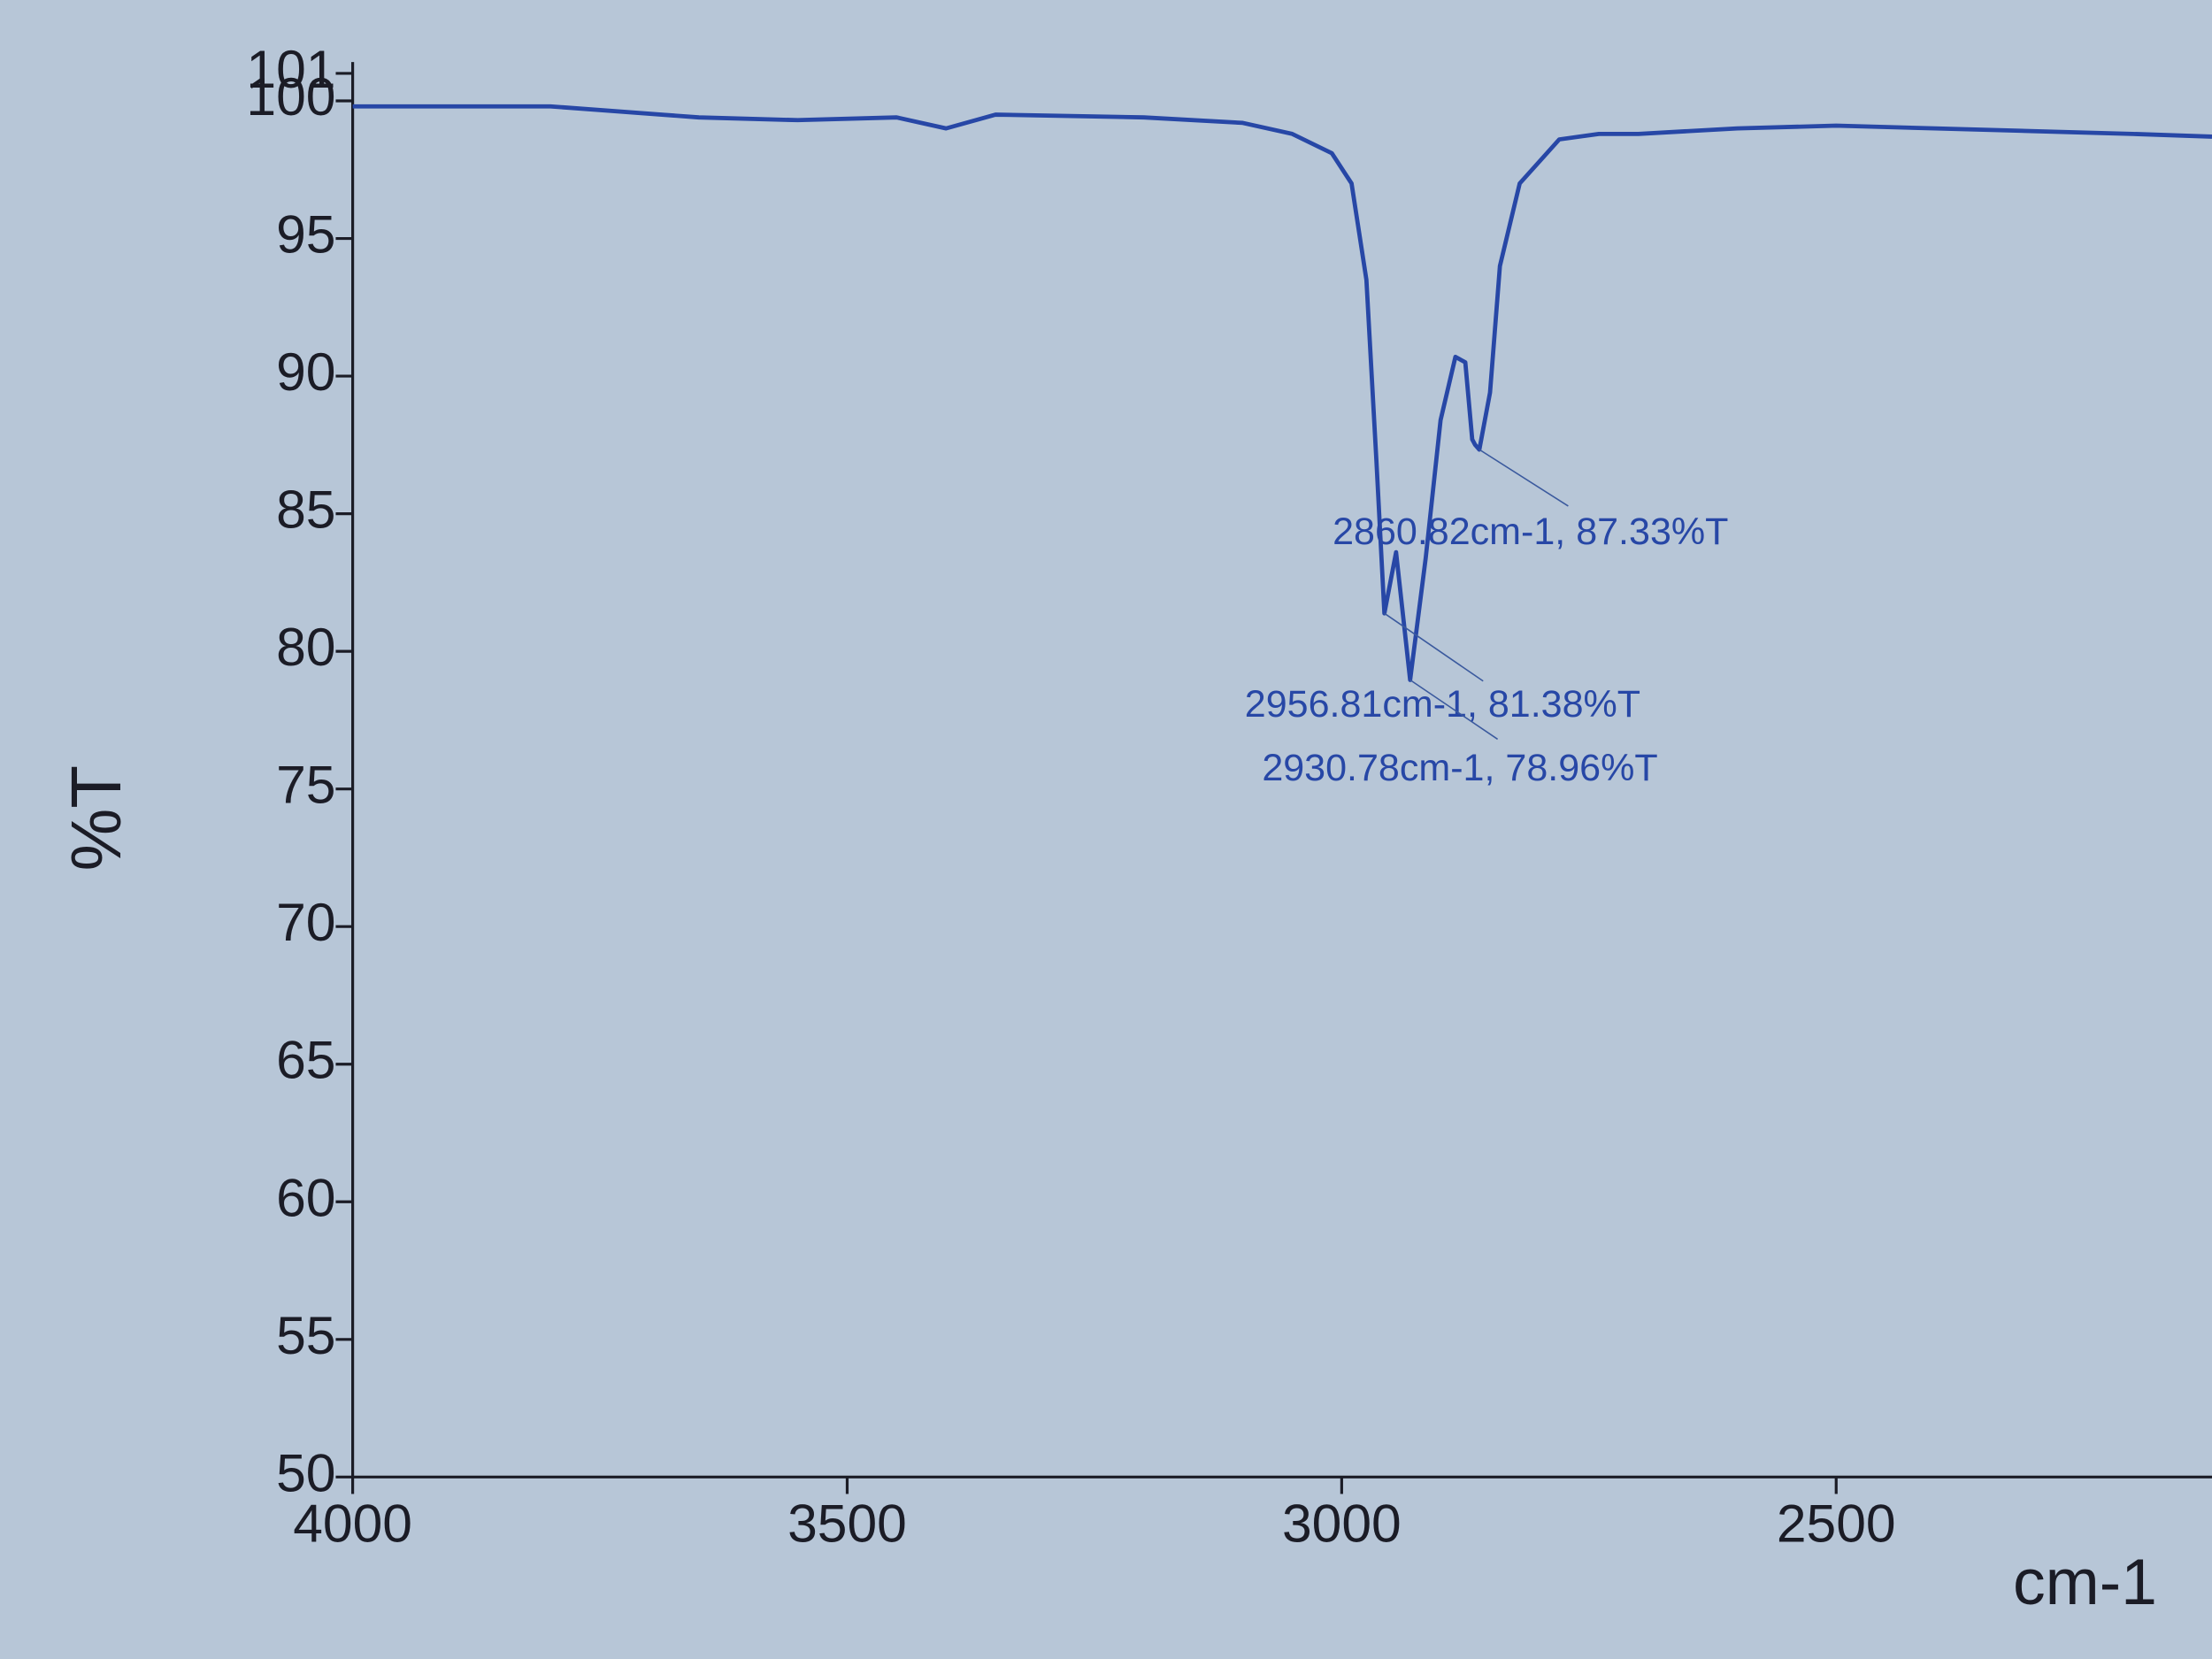 This screenshot has width=2212, height=1659. I want to click on y-tick-label: 80, so click(305, 647).